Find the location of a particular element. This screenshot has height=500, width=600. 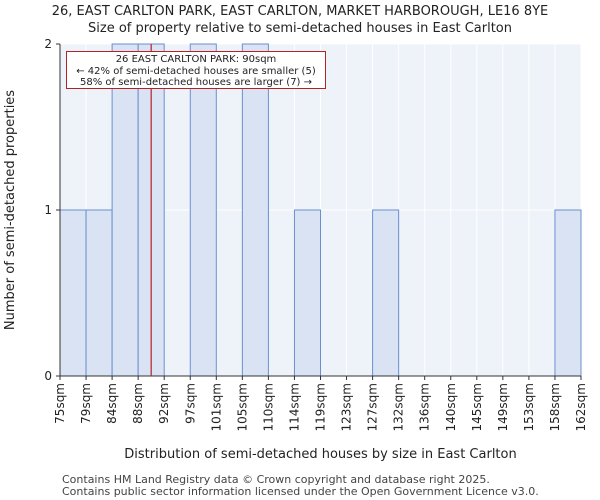

x-tick-label: 88sqm is located at coordinates (138, 403).